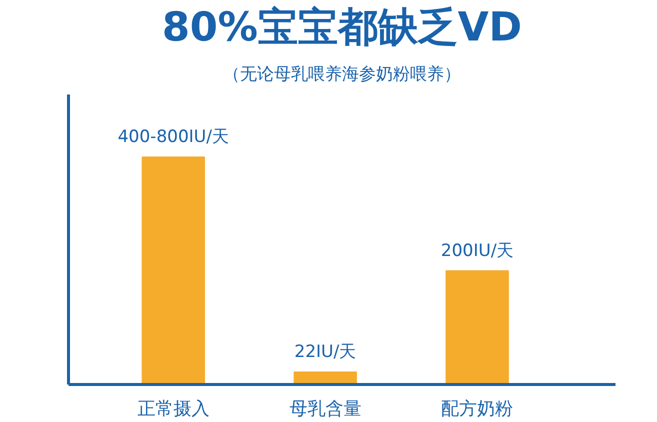  What do you see at coordinates (325, 352) in the screenshot?
I see `data-label: 22IU/天` at bounding box center [325, 352].